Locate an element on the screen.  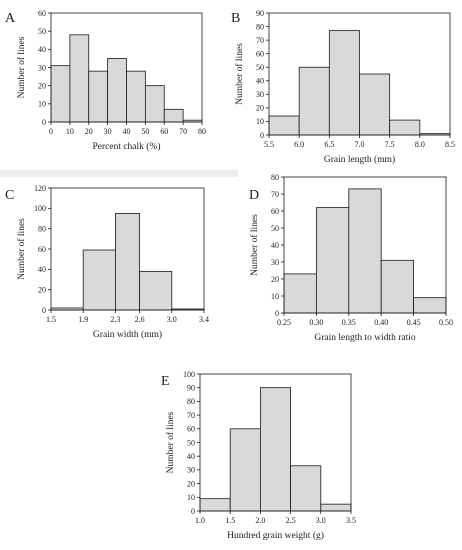
x-tick-label: 3.5 is located at coordinates (351, 520).